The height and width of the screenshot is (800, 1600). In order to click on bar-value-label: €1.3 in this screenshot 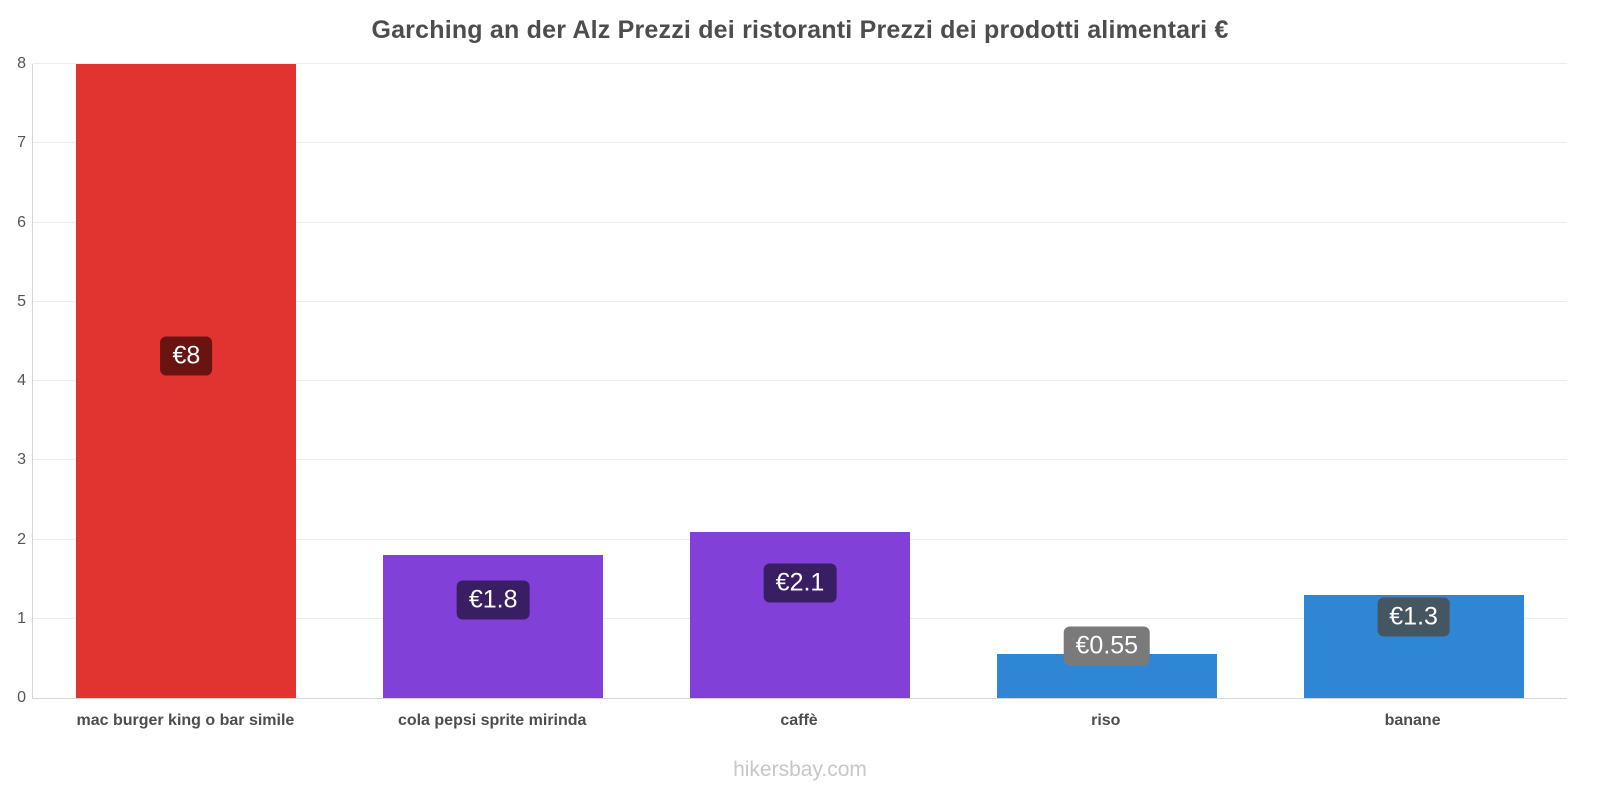, I will do `click(1413, 617)`.